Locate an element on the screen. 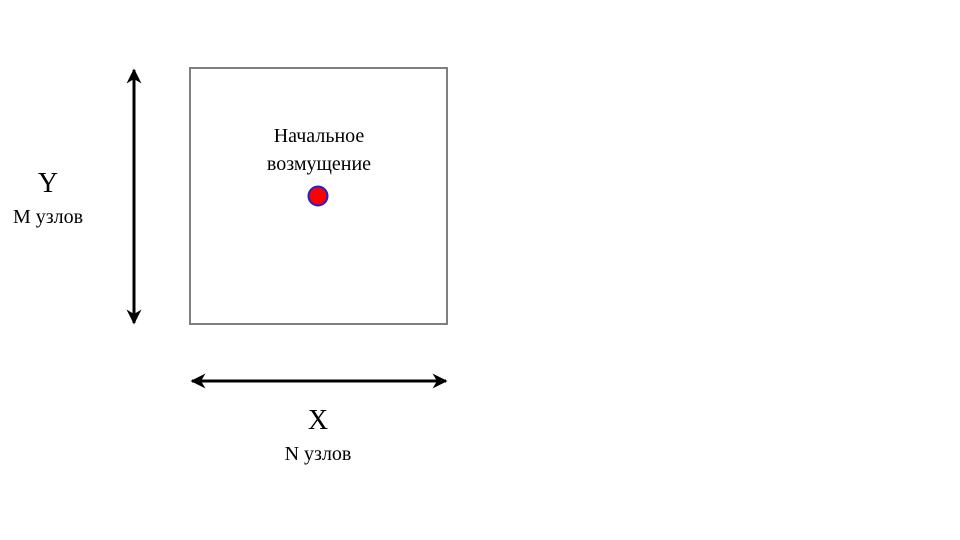 The image size is (960, 540). computational-domain is located at coordinates (318, 196).